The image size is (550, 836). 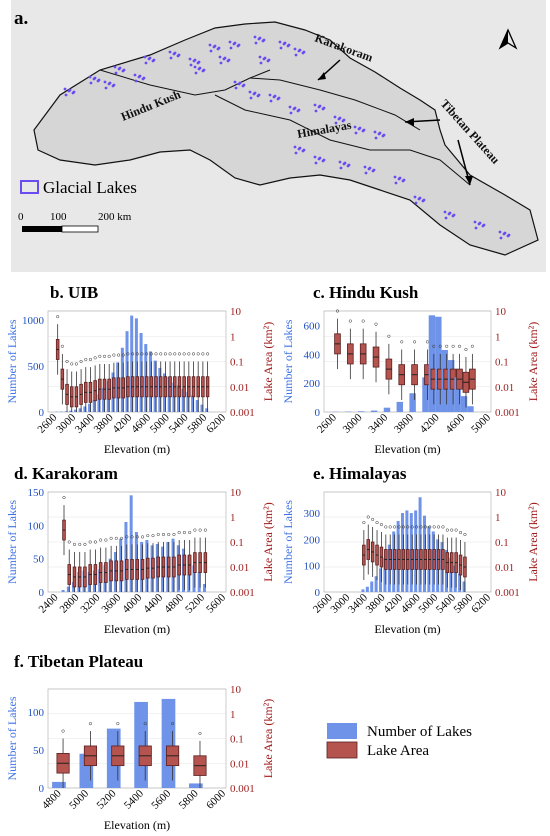 I want to click on x-tick-label: 3800, so click(x=404, y=423).